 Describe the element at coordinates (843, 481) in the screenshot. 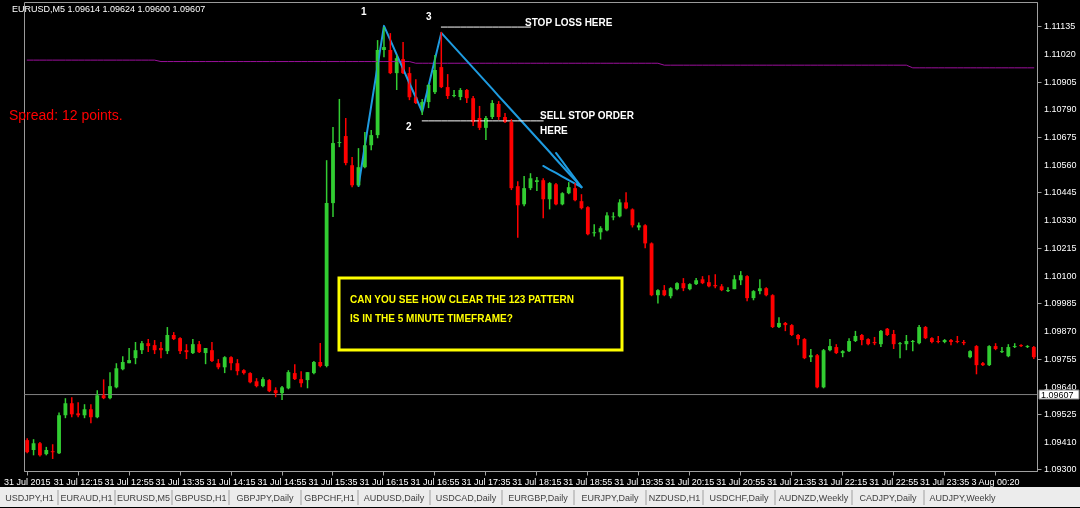

I see `x-tick-label: 31 Jul 22:15` at that location.